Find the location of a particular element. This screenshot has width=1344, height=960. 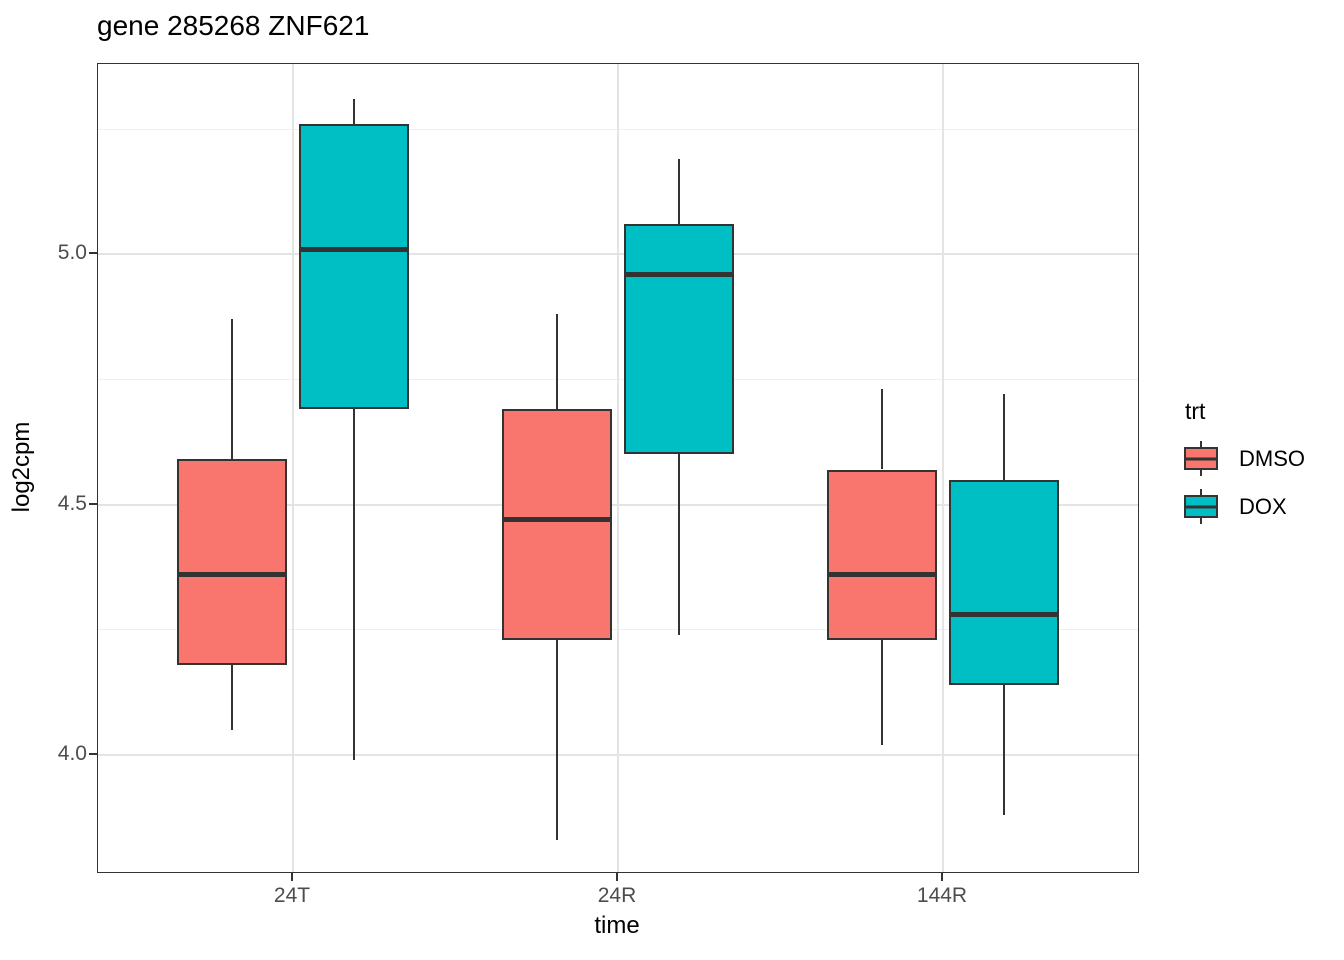

x-tick-label: 24T is located at coordinates (292, 895).